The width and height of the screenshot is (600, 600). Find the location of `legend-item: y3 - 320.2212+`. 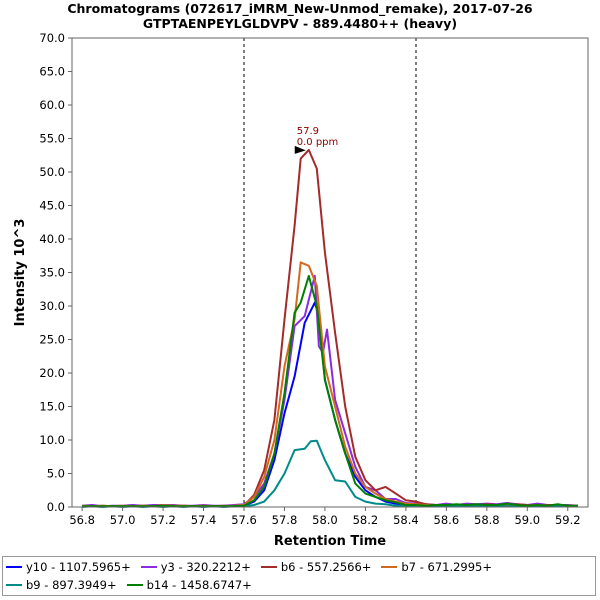

legend-item: y3 - 320.2212+ is located at coordinates (195, 567).